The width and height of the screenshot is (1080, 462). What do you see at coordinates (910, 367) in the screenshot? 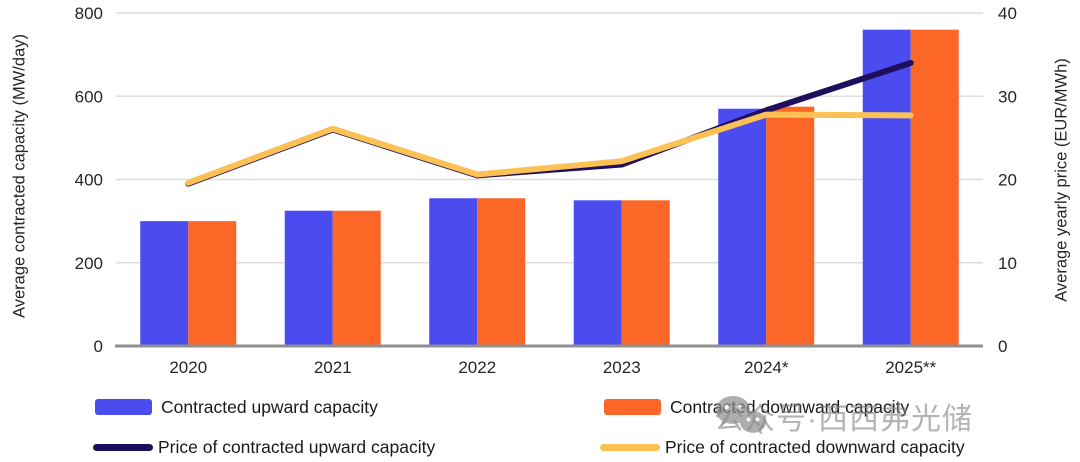
I see `x-tick-label: 2025**` at bounding box center [910, 367].